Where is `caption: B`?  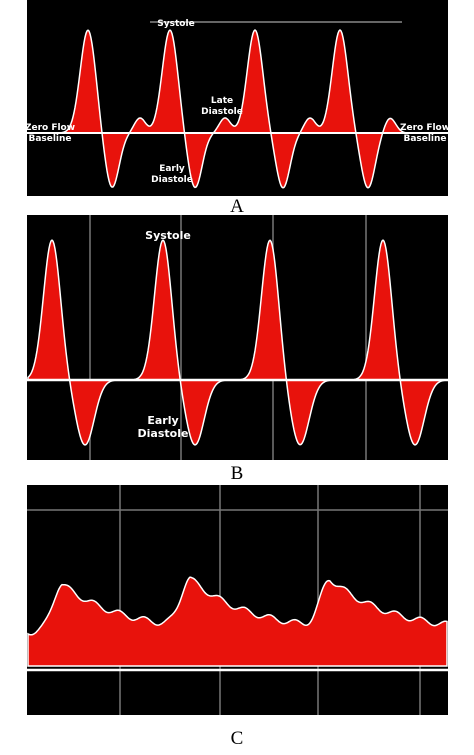 caption: B is located at coordinates (237, 473).